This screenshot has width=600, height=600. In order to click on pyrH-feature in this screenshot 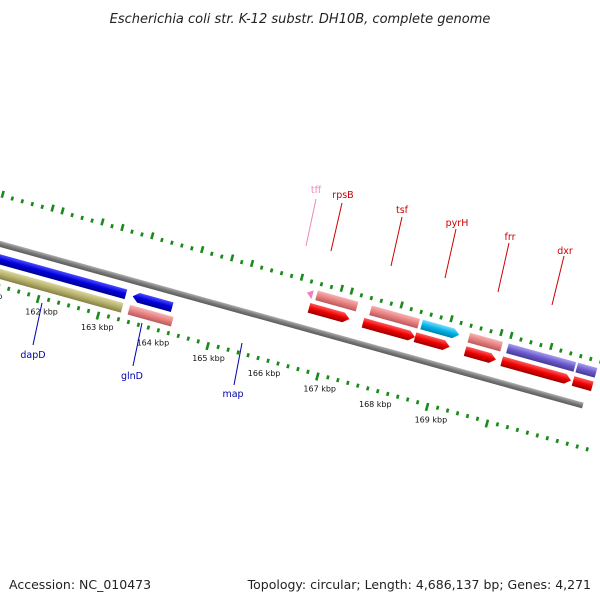, I will do `click(440, 329)`.